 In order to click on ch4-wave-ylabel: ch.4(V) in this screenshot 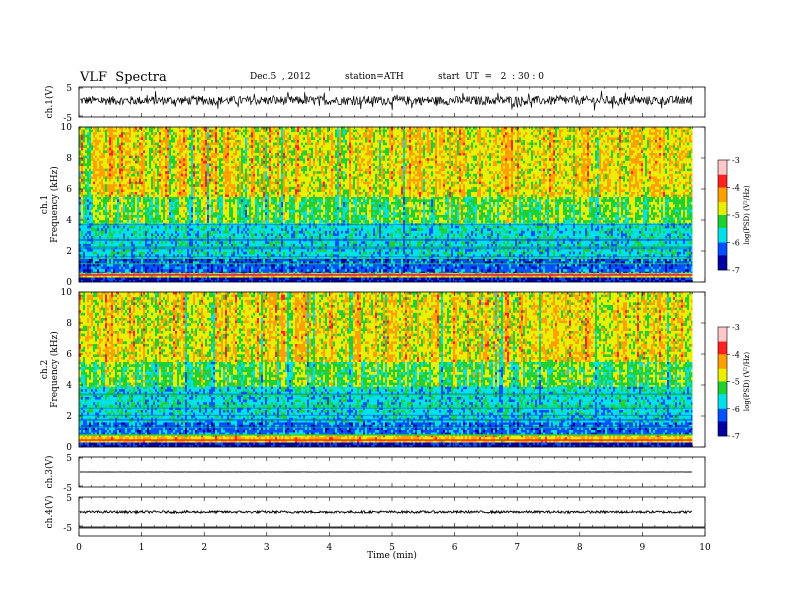, I will do `click(49, 512)`.